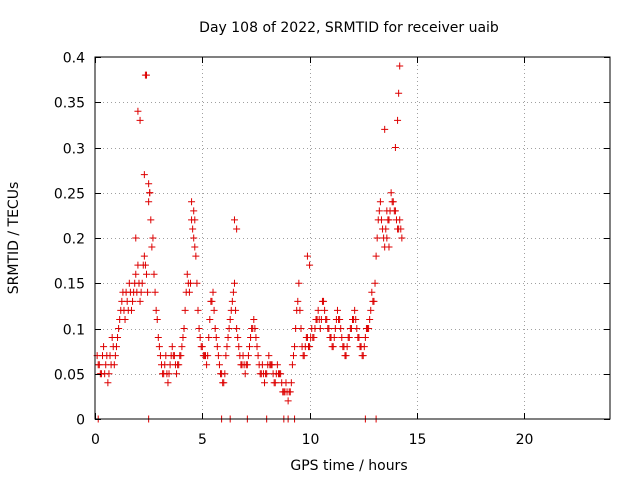 The height and width of the screenshot is (480, 640). Describe the element at coordinates (74, 240) in the screenshot. I see `y-tick-label: 0.2` at that location.